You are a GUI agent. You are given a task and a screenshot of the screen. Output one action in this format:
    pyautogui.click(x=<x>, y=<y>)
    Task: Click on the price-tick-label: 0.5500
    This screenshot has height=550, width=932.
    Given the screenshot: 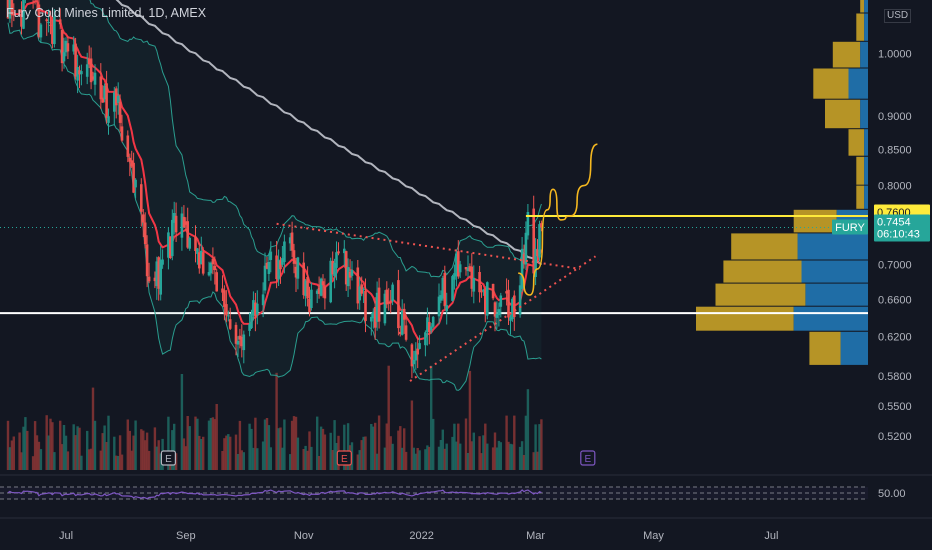 What is the action you would take?
    pyautogui.click(x=895, y=407)
    